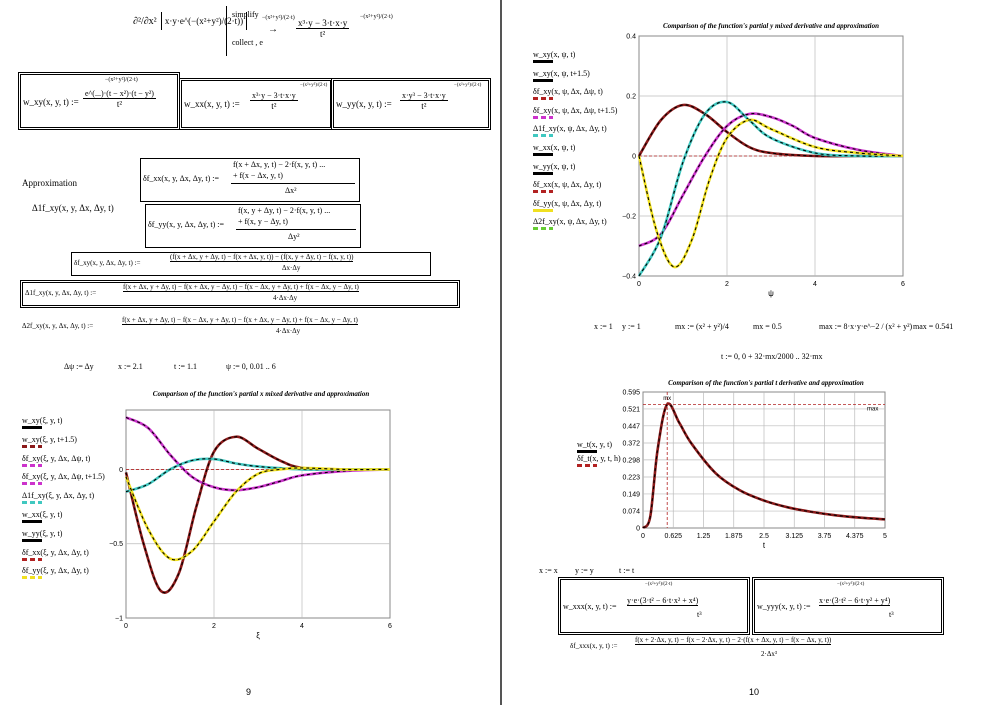 Image resolution: width=999 pixels, height=705 pixels. Describe the element at coordinates (668, 600) in the screenshot. I see `def-wxxx-poly: ·(3·t² − 6·t·x² + x⁴)` at that location.